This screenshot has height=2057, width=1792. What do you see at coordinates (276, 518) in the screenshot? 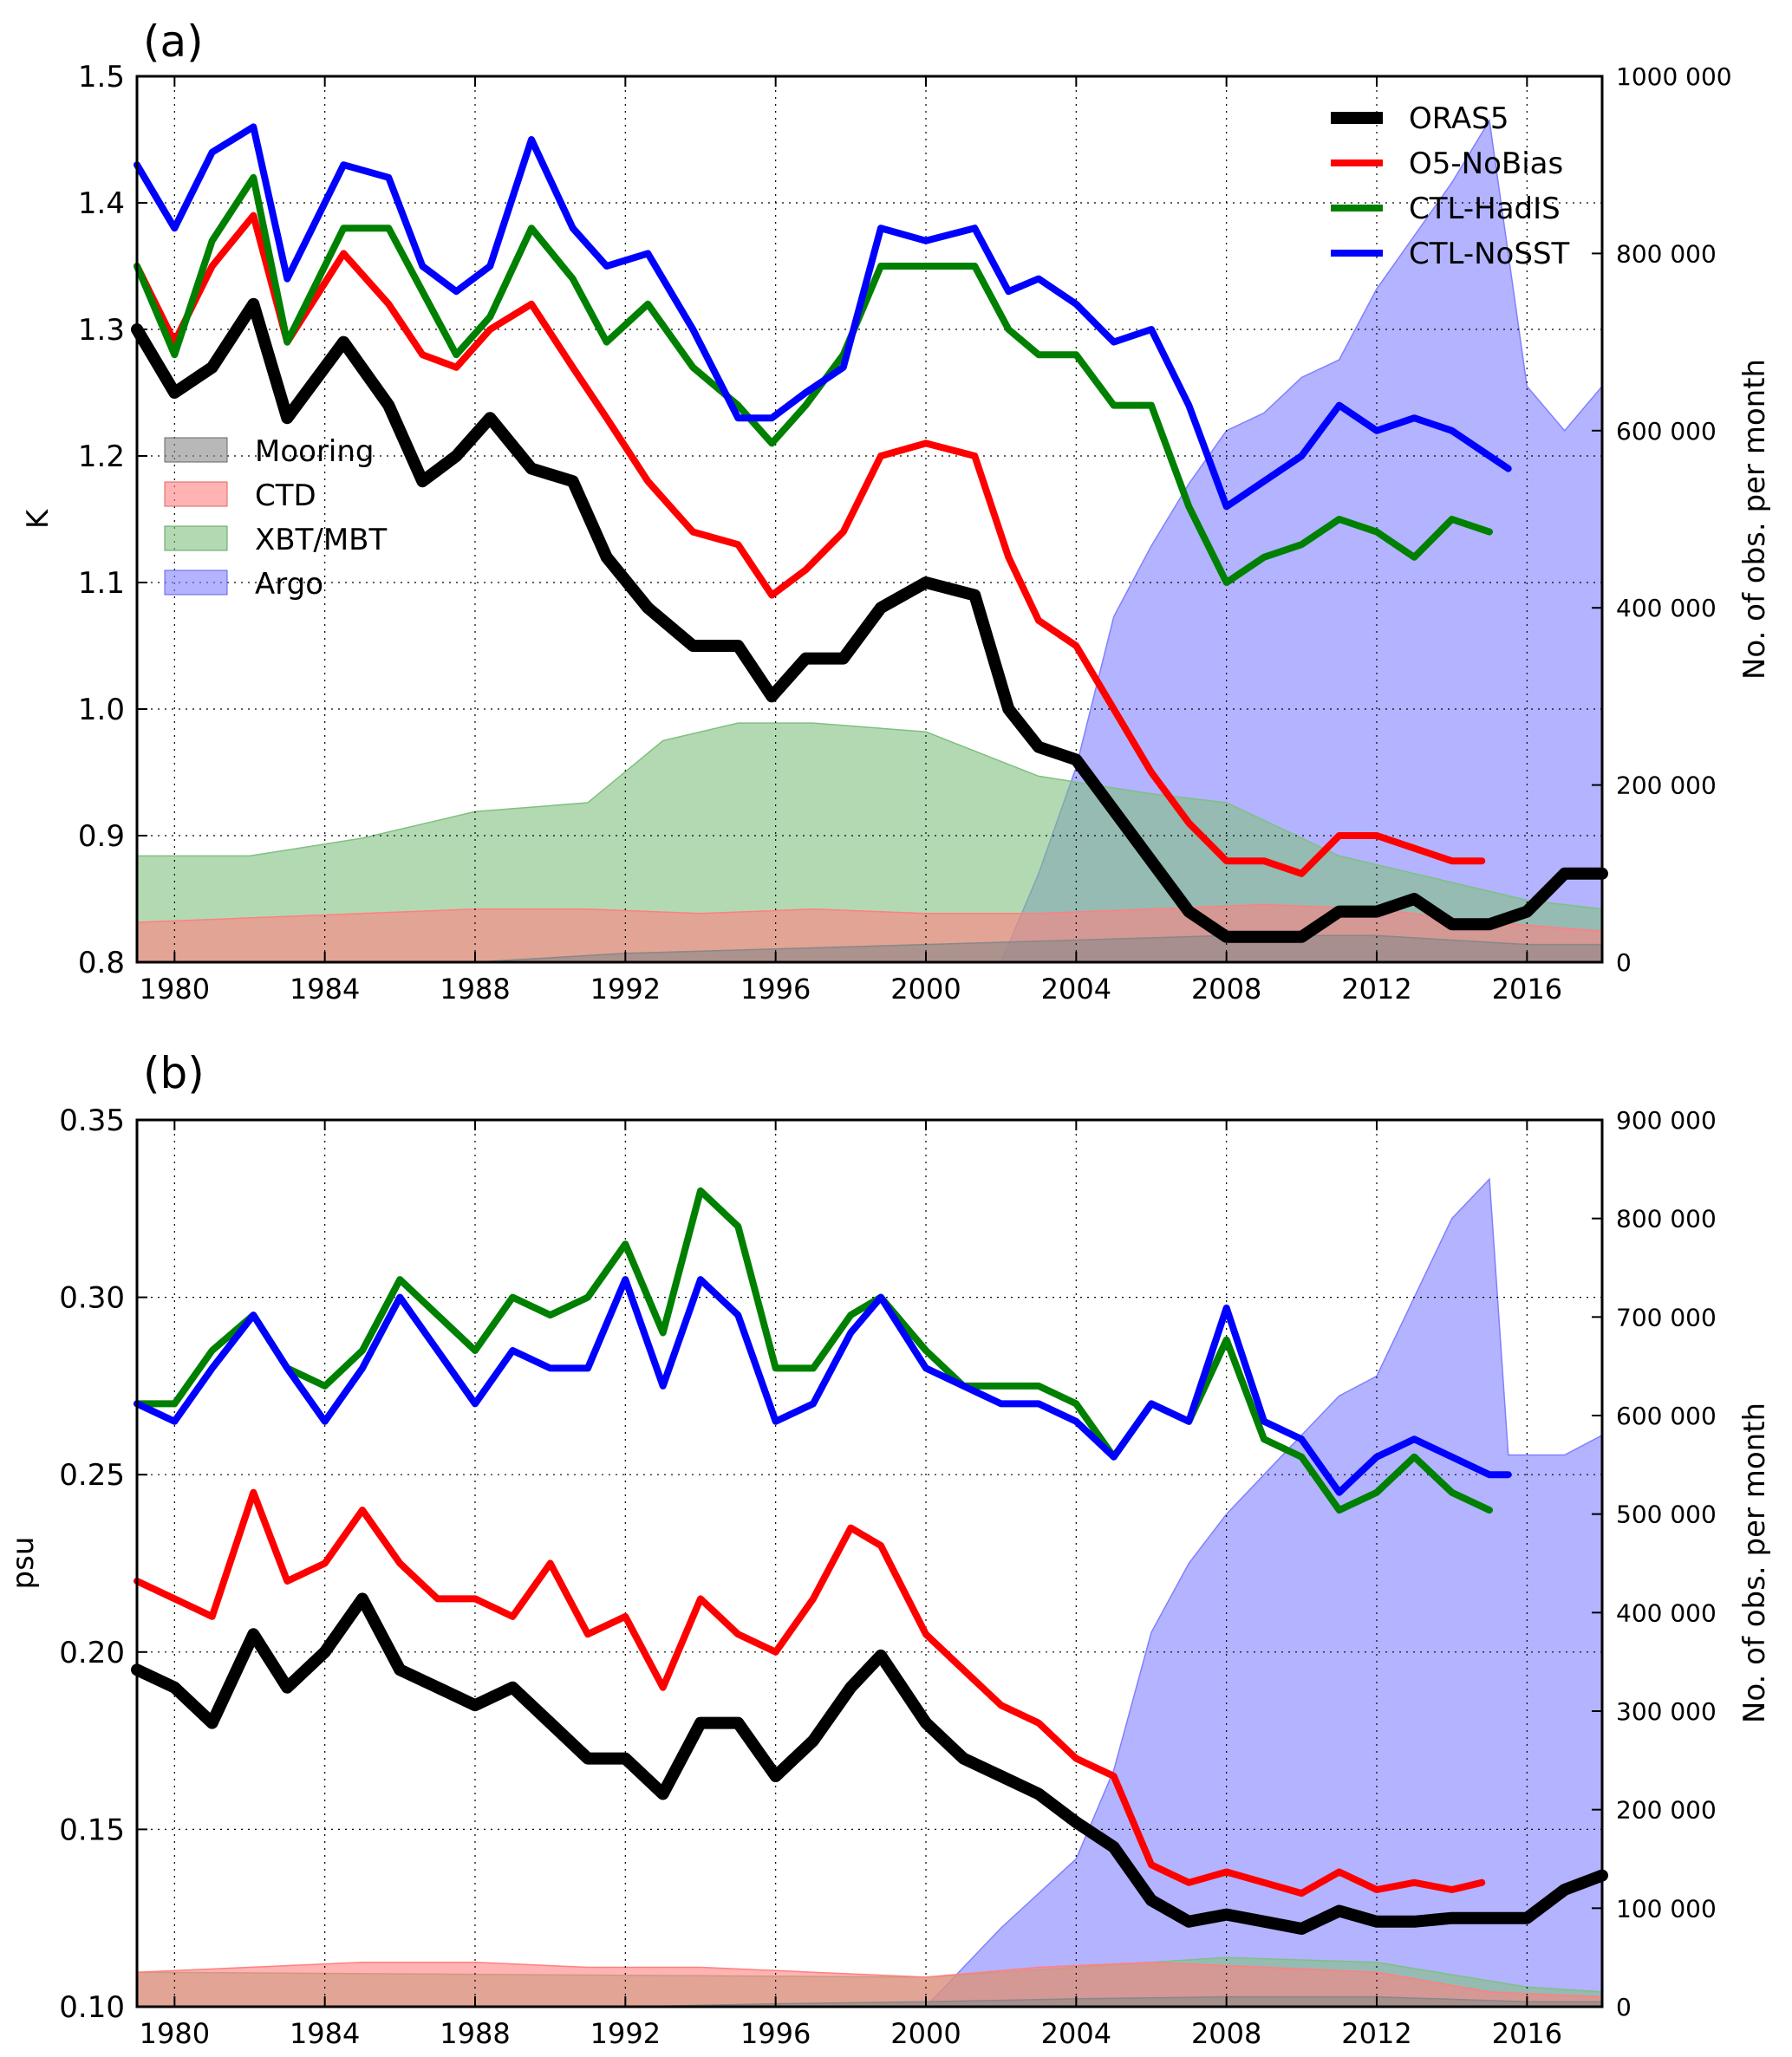
I see `legend-areas: Mooring CTD XBT/MBT Argo` at bounding box center [276, 518].